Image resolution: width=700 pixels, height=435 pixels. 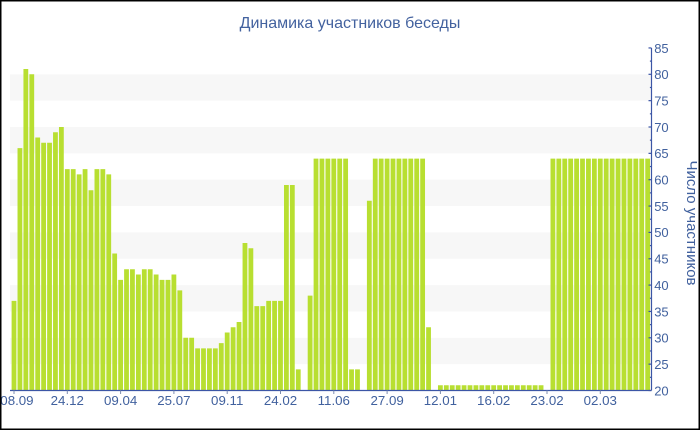 What do you see at coordinates (546, 400) in the screenshot?
I see `svg-text: 23.02` at bounding box center [546, 400].